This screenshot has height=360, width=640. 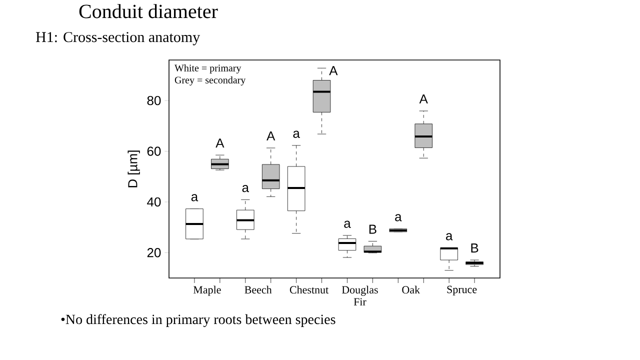 I want to click on y-tick-label: 20, so click(x=154, y=253).